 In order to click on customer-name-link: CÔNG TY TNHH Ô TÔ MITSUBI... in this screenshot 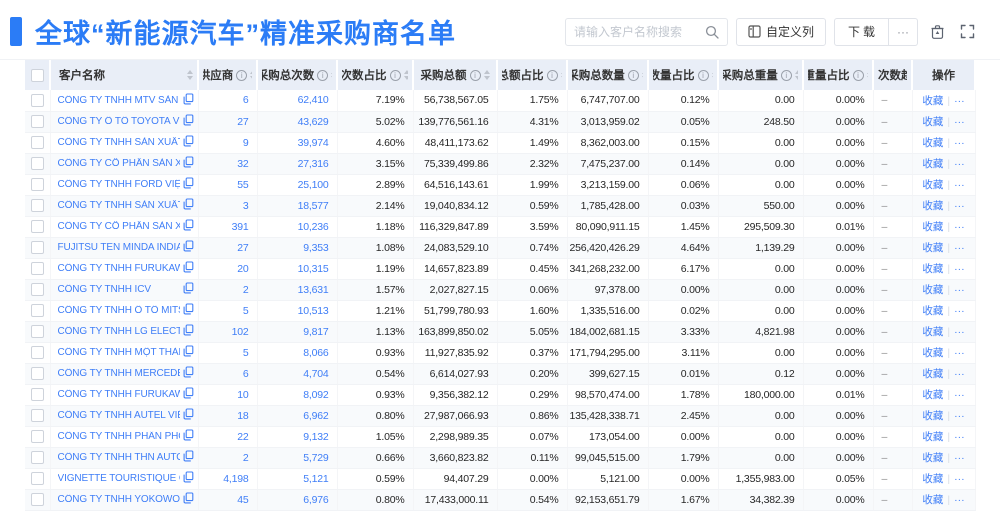, I will do `click(118, 310)`.